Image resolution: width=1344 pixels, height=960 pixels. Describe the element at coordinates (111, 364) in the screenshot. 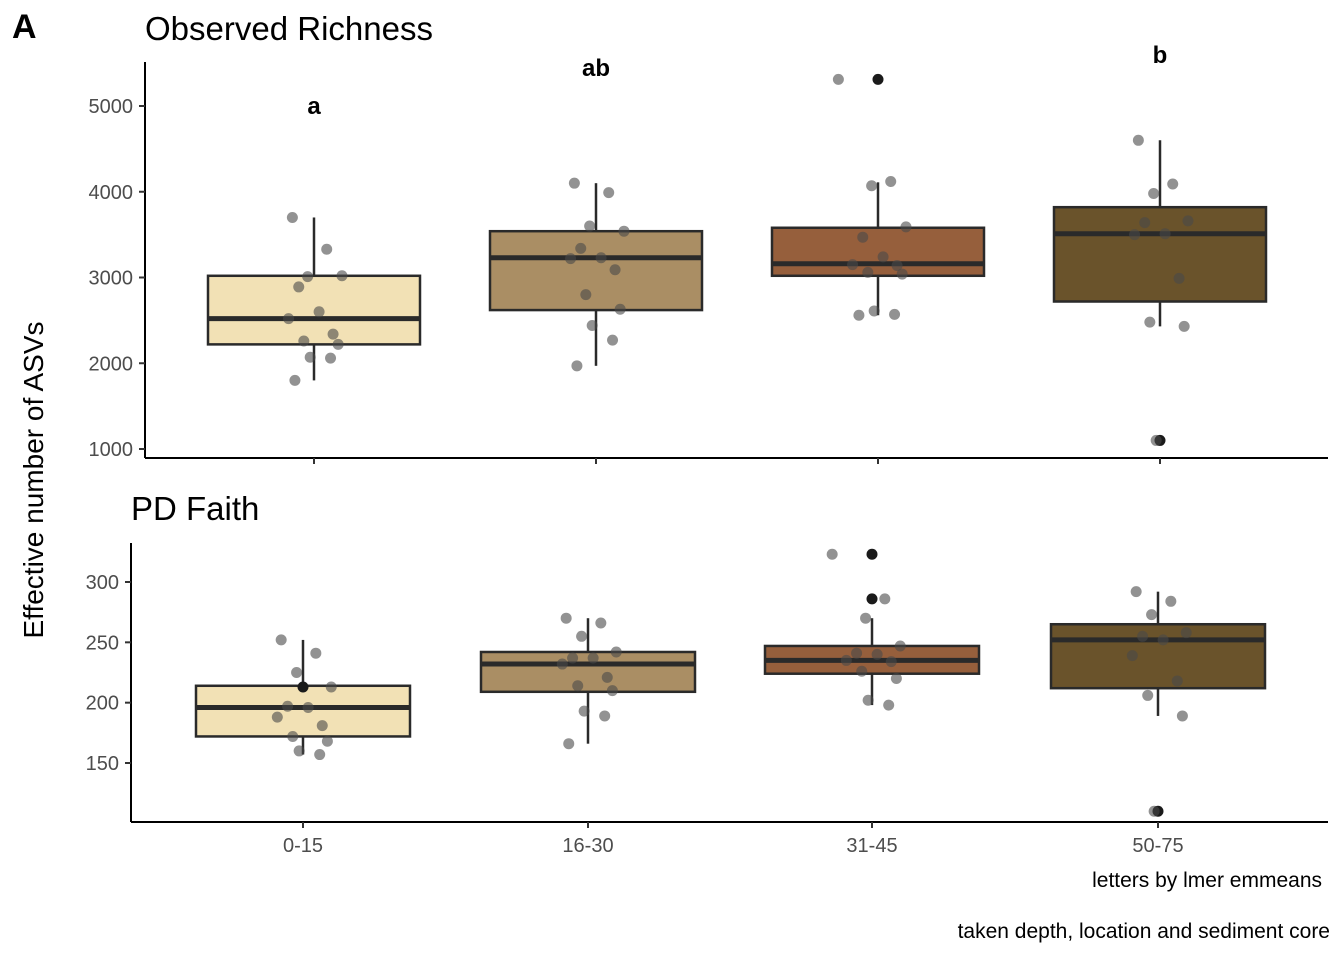

I see `panel1-y-tick-label: 2000` at that location.